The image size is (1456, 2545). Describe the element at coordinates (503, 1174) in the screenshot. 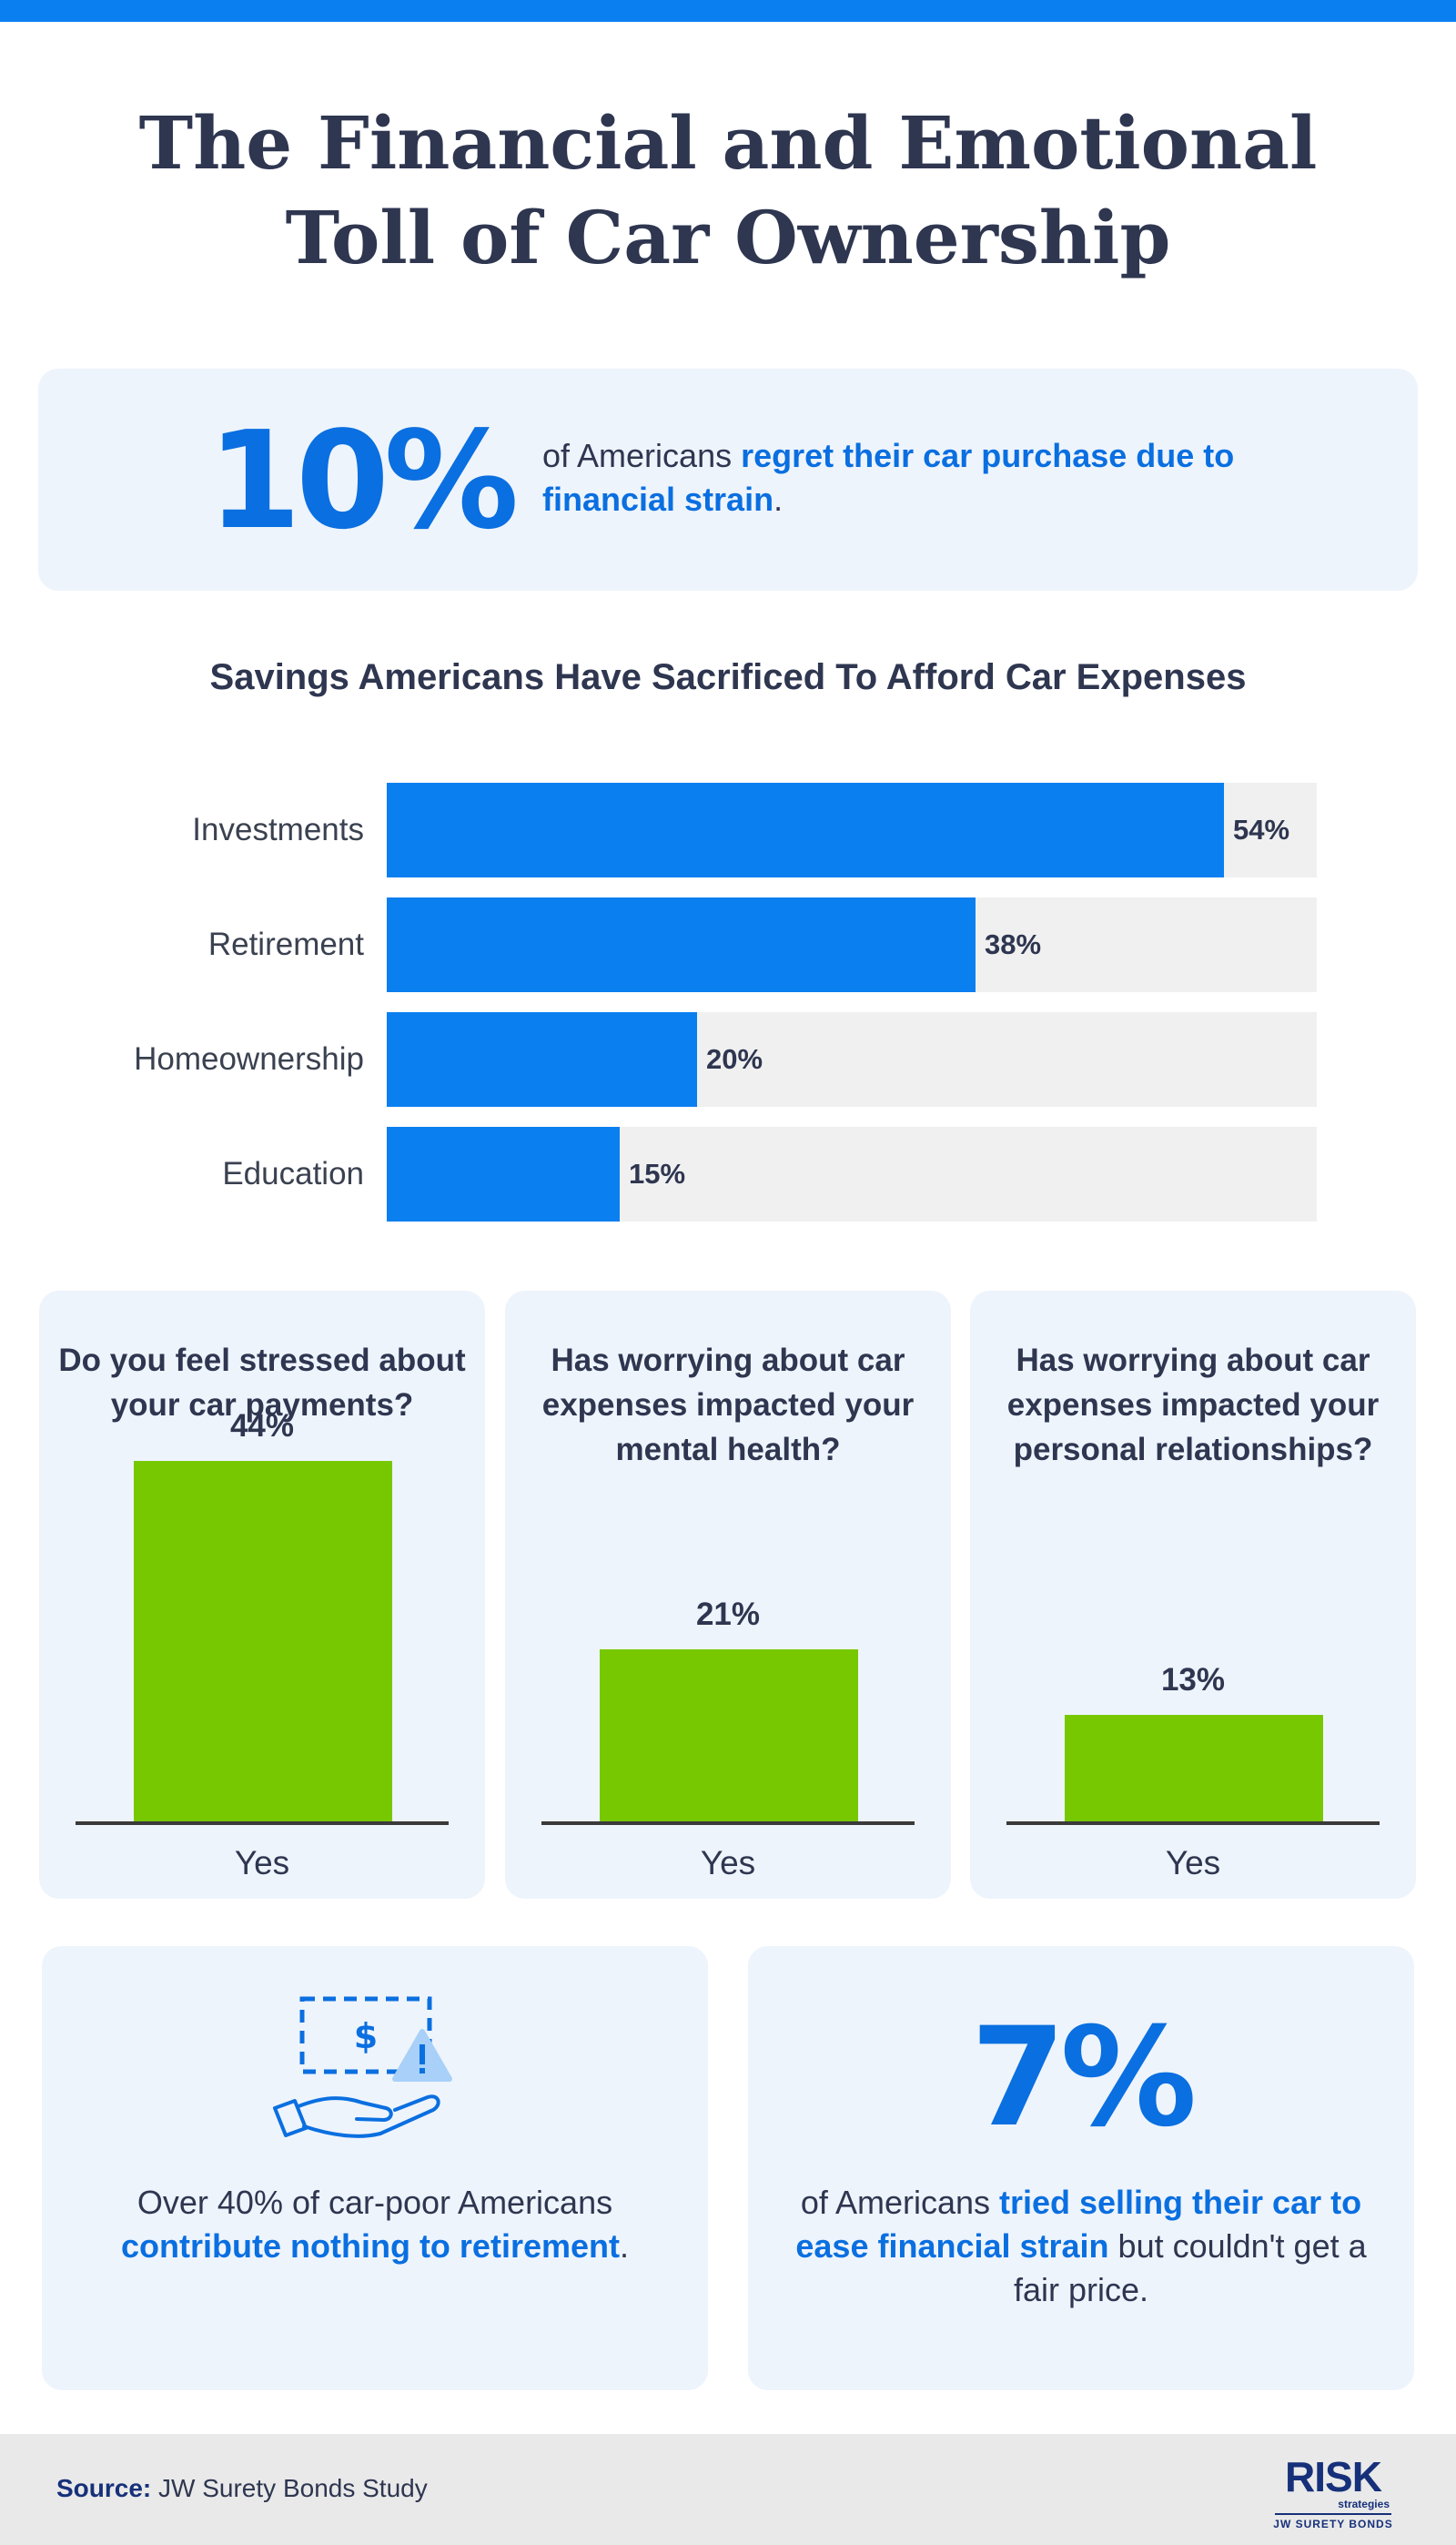

I see `bar-education` at that location.